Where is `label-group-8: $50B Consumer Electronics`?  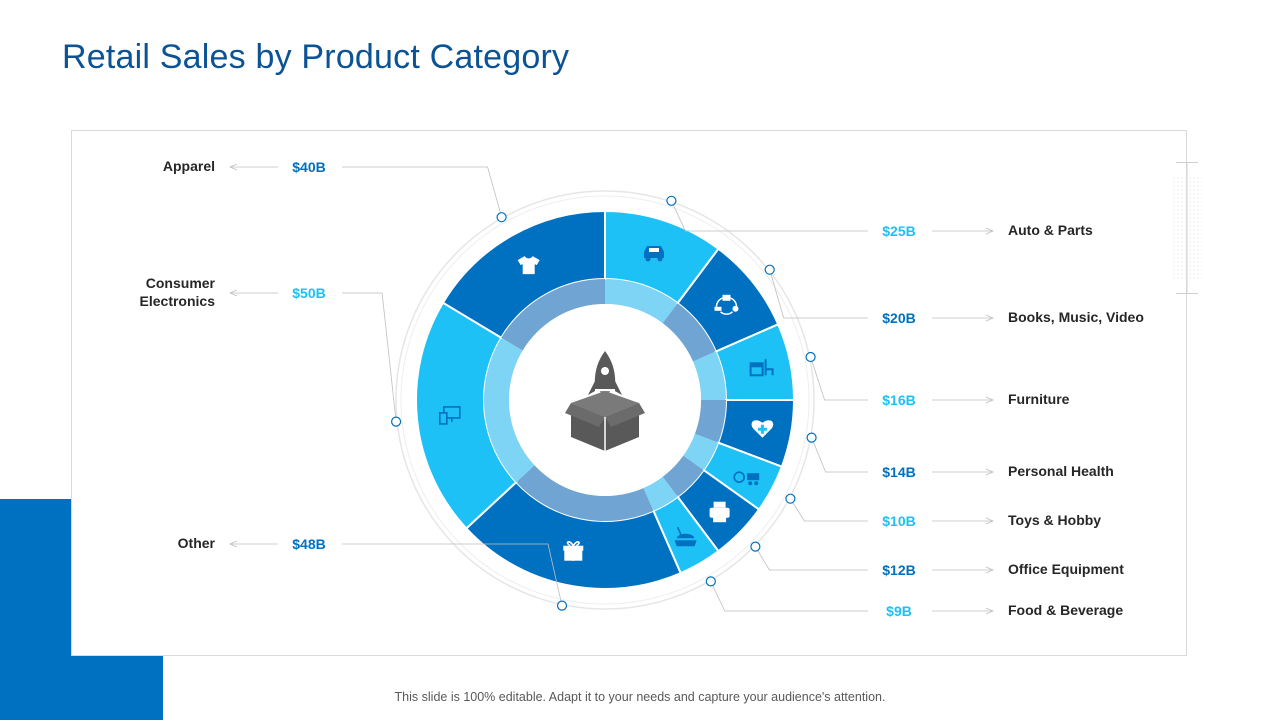 label-group-8: $50B Consumer Electronics is located at coordinates (271, 351).